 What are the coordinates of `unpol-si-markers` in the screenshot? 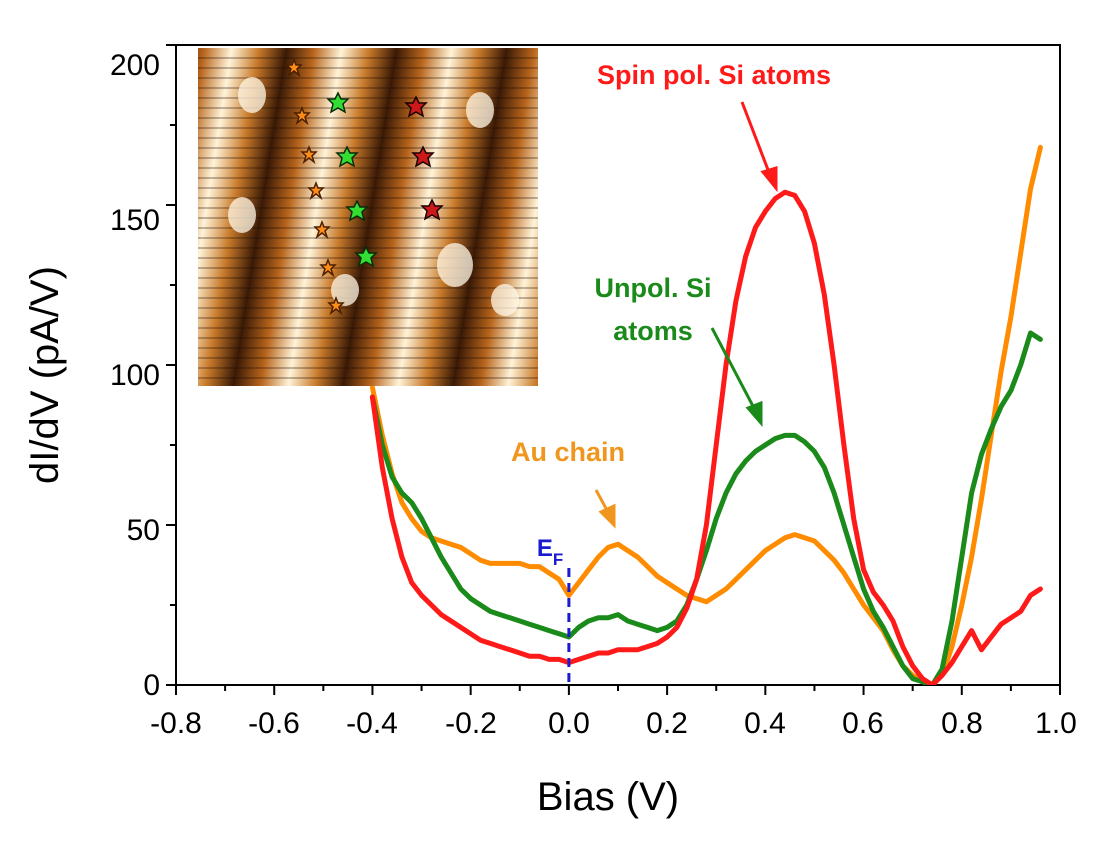 It's located at (352, 179).